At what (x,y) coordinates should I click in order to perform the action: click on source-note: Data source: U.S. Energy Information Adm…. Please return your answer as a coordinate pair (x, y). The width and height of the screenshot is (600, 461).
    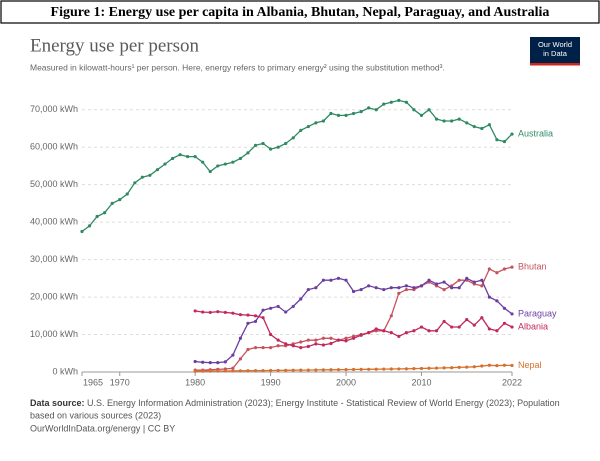
    Looking at the image, I should click on (295, 403).